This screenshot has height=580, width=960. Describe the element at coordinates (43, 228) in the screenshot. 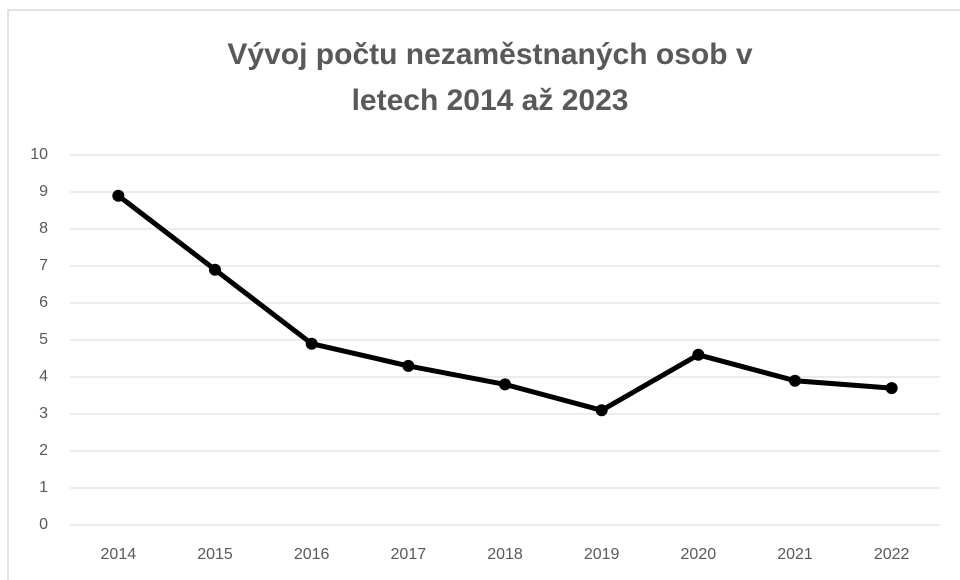

I see `y-tick-label: 8` at that location.